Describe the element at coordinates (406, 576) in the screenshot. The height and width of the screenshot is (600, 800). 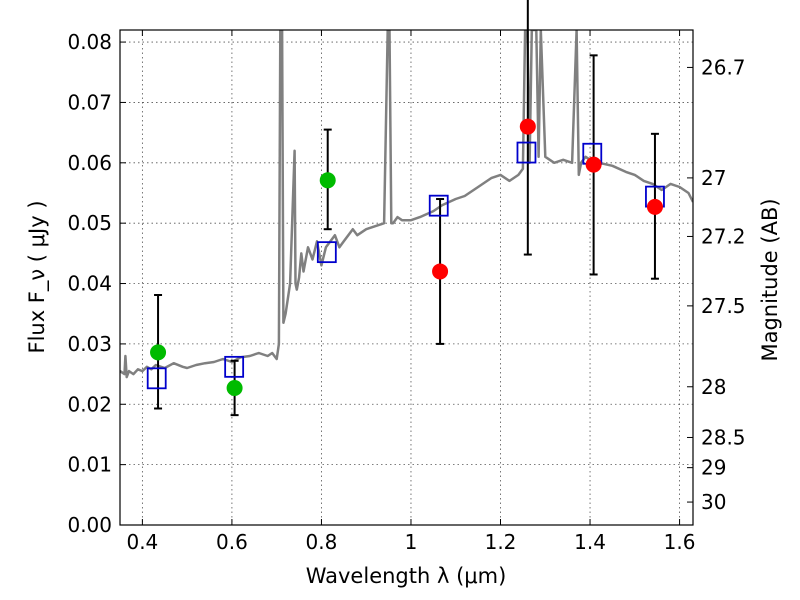
I see `x-axis-label: Wavelength λ (μm)` at that location.